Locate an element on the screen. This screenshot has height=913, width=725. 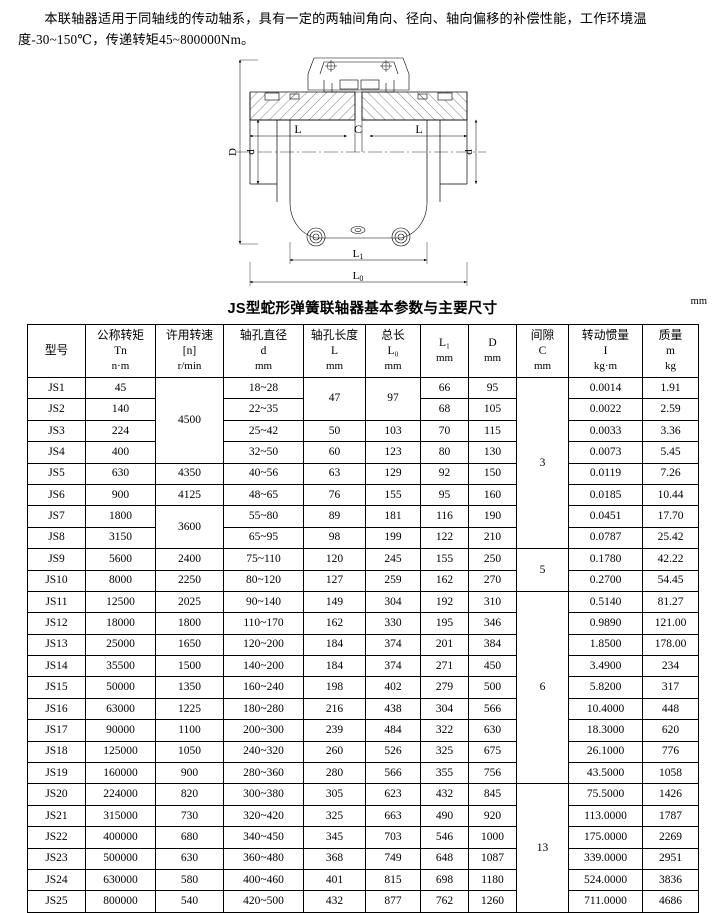
cell-outer-diameter: 130 is located at coordinates (492, 452).